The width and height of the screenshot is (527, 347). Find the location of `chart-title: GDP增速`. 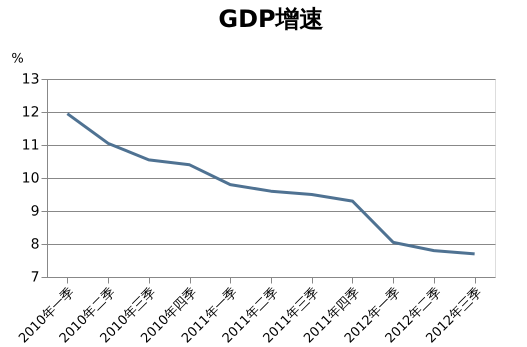

chart-title: GDP增速 is located at coordinates (271, 19).